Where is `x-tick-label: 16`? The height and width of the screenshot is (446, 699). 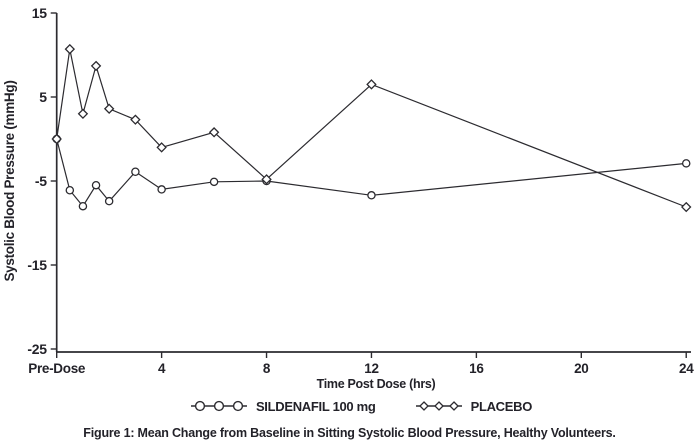 x-tick-label: 16 is located at coordinates (476, 368).